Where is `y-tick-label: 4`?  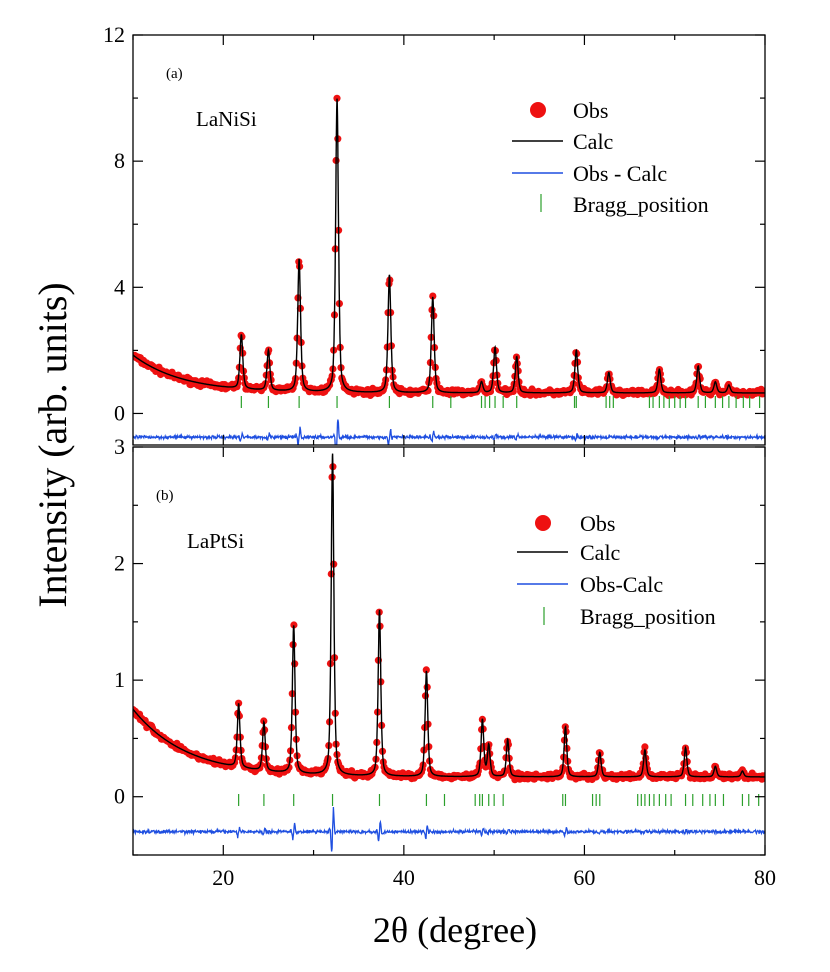
y-tick-label: 4 is located at coordinates (119, 286).